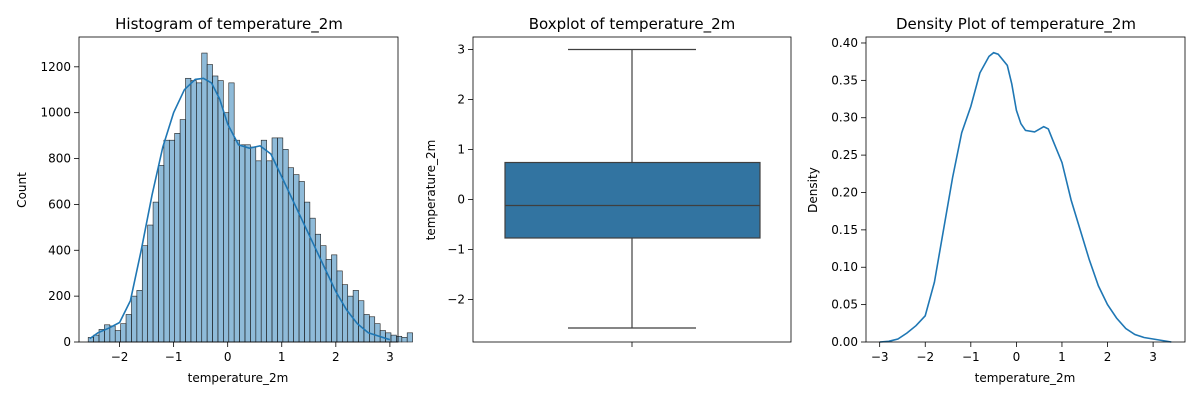 The width and height of the screenshot is (1200, 400). What do you see at coordinates (59, 296) in the screenshot?
I see `histogram-y-tick-label: 200` at bounding box center [59, 296].